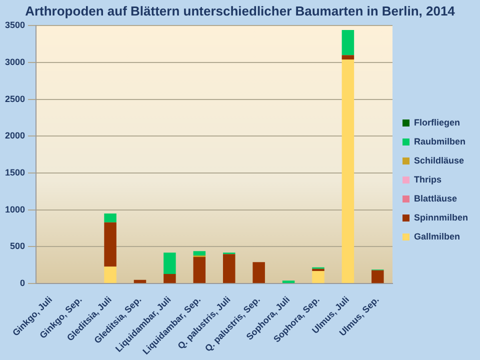  What do you see at coordinates (436, 198) in the screenshot?
I see `legend-label: Blattläuse` at bounding box center [436, 198].